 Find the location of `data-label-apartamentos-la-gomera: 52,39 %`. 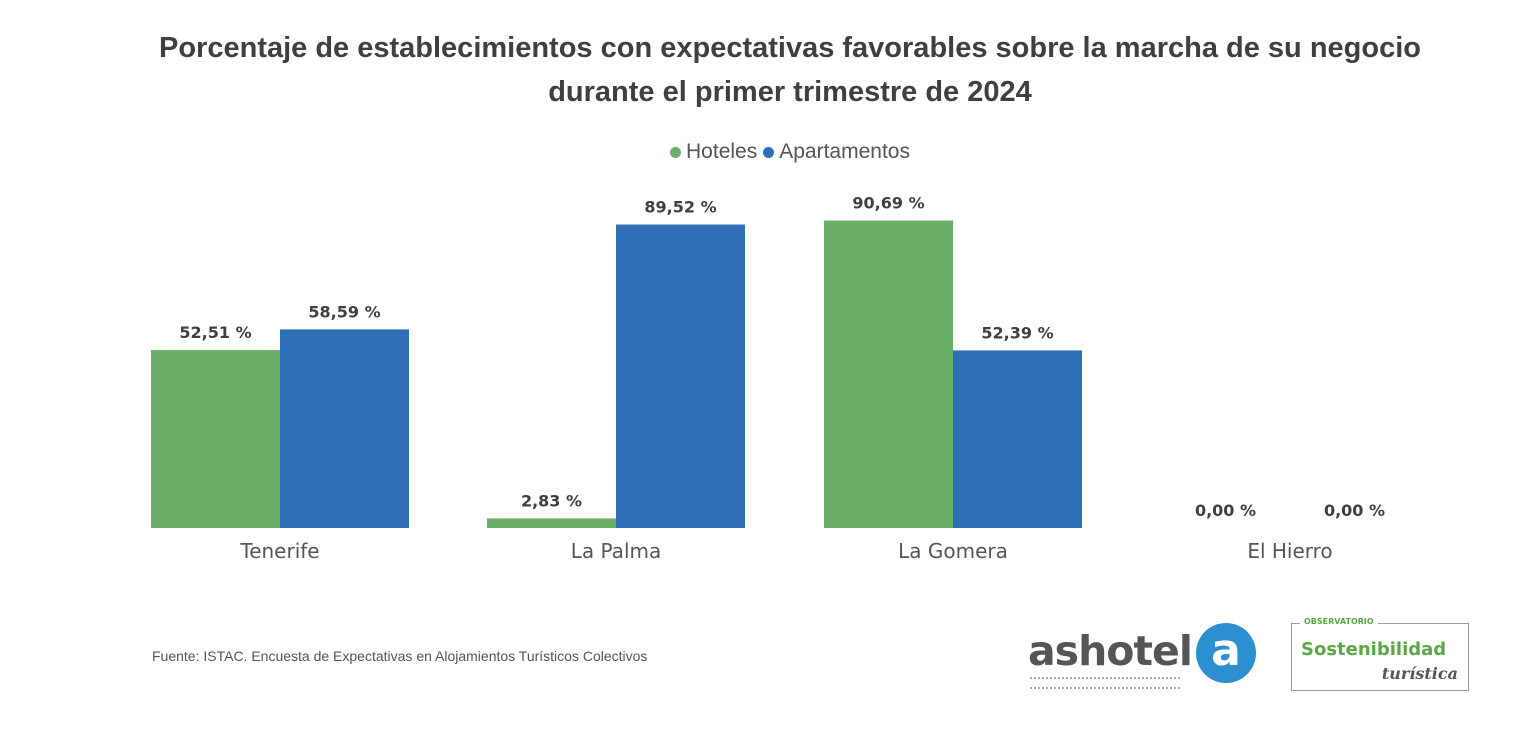

data-label-apartamentos-la-gomera: 52,39 % is located at coordinates (1017, 332).